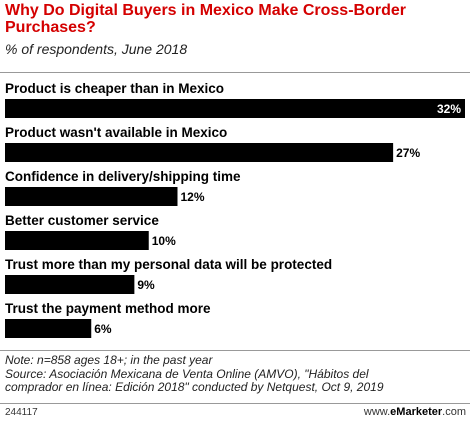 The image size is (470, 425). What do you see at coordinates (123, 176) in the screenshot?
I see `category-label: Confidence in delivery/shipping time` at bounding box center [123, 176].